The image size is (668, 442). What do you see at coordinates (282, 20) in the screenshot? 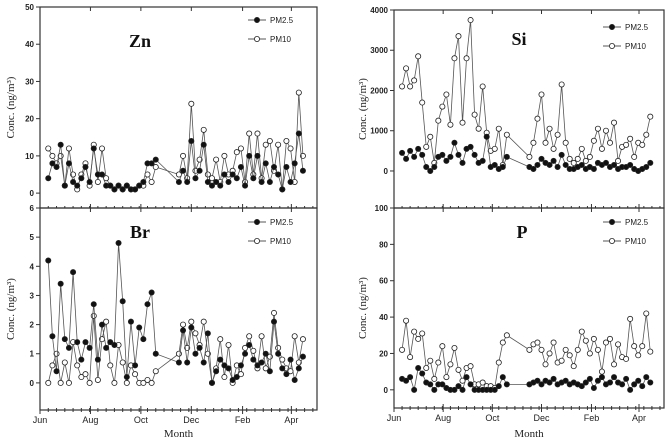
I see `legend-label: PM2.5` at bounding box center [282, 20].